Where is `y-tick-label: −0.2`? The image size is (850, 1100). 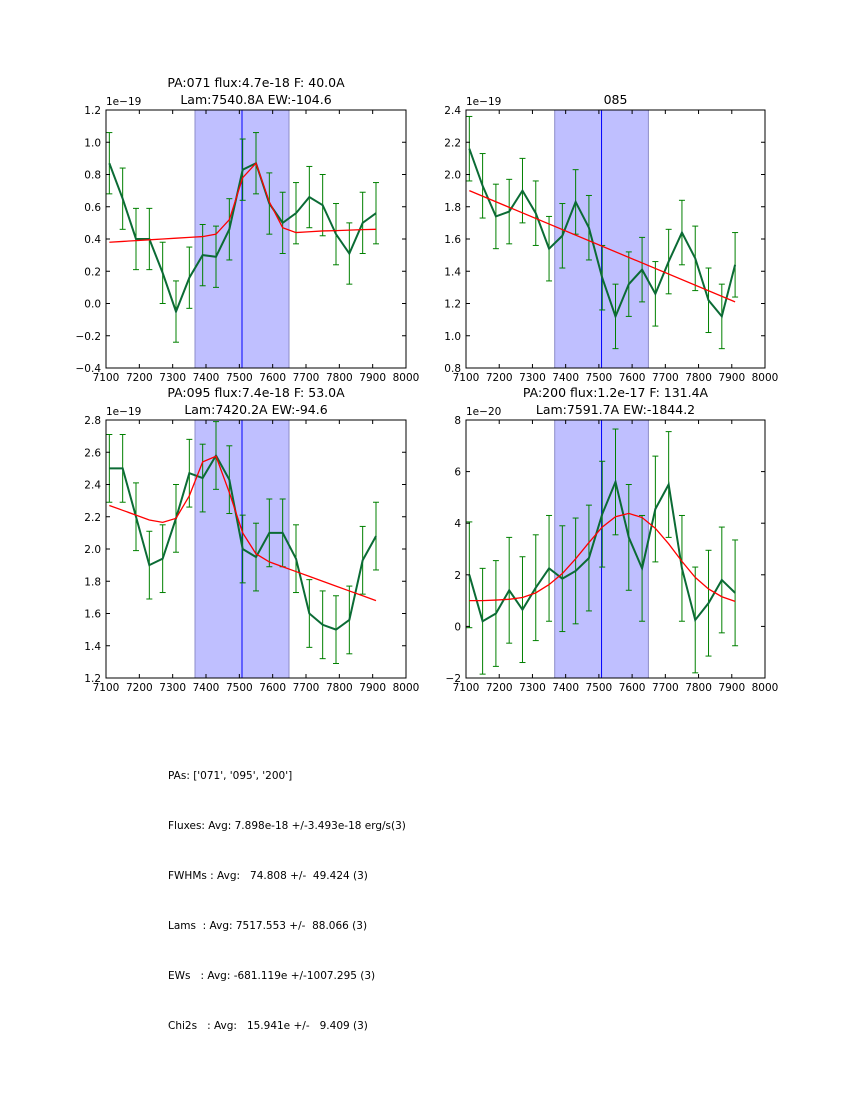
y-tick-label: −0.2 is located at coordinates (89, 337).